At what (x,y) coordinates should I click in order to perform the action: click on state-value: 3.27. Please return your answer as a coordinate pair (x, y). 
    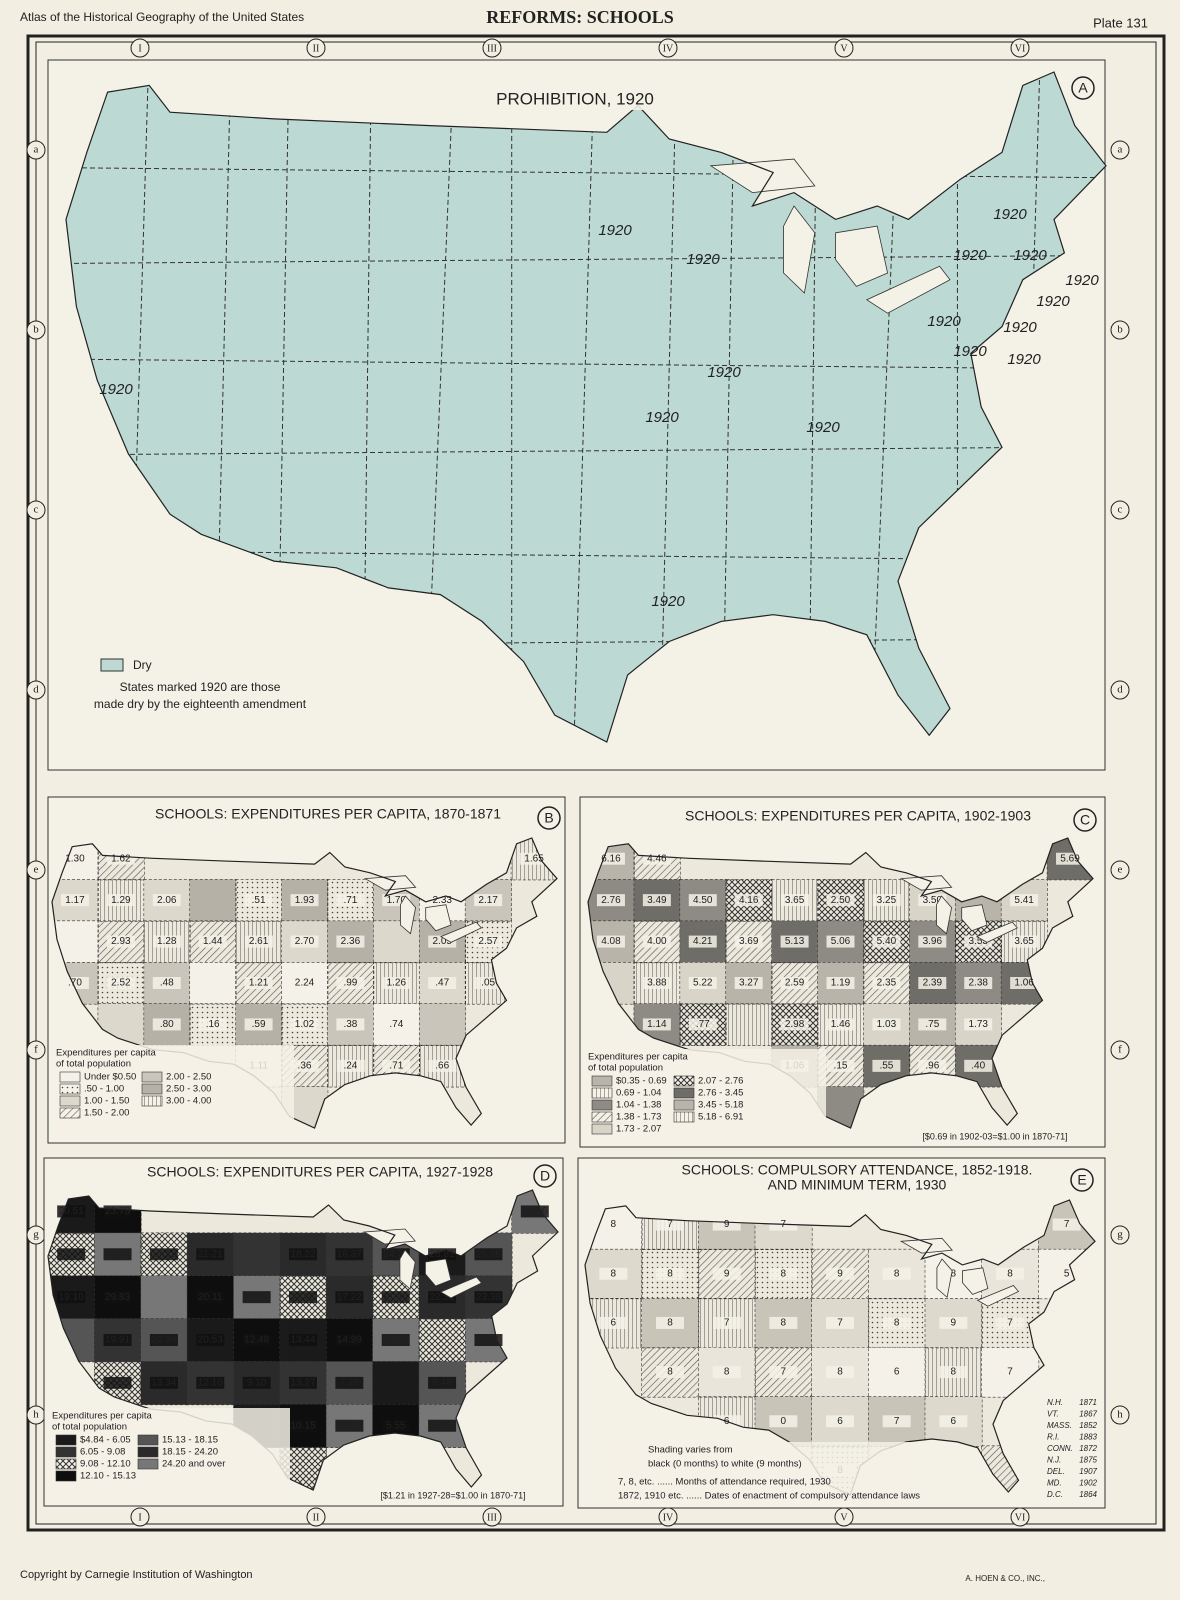
    Looking at the image, I should click on (749, 983).